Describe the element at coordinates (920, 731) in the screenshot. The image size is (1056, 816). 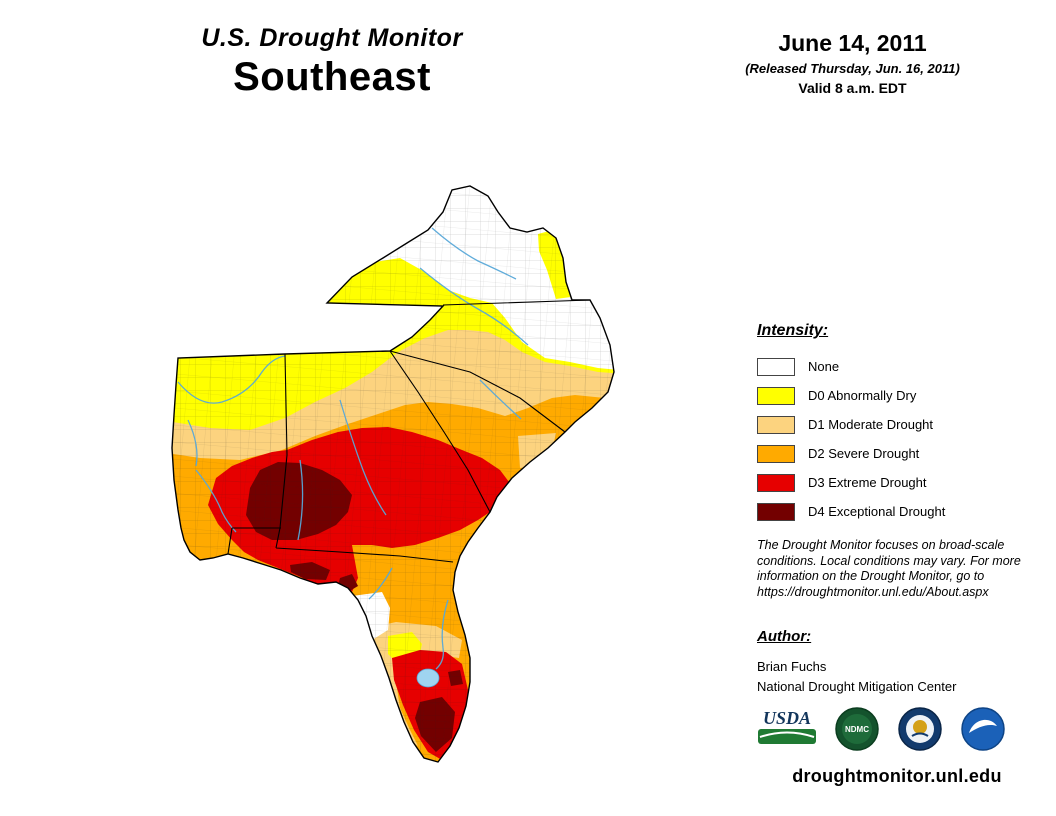
I see `commerce-seal-logo` at that location.